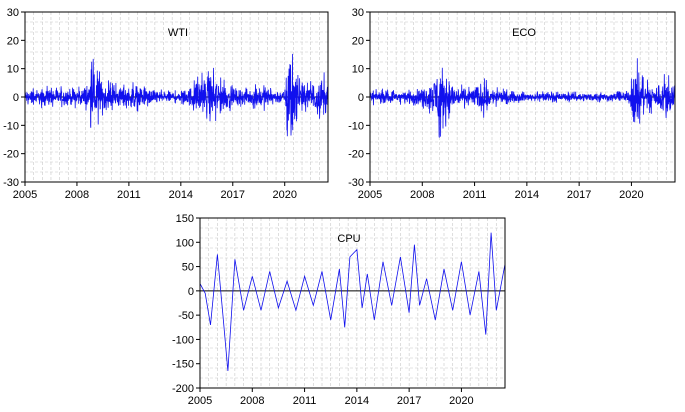 This screenshot has height=412, width=685. Describe the element at coordinates (524, 33) in the screenshot. I see `chart-title: ECO` at that location.